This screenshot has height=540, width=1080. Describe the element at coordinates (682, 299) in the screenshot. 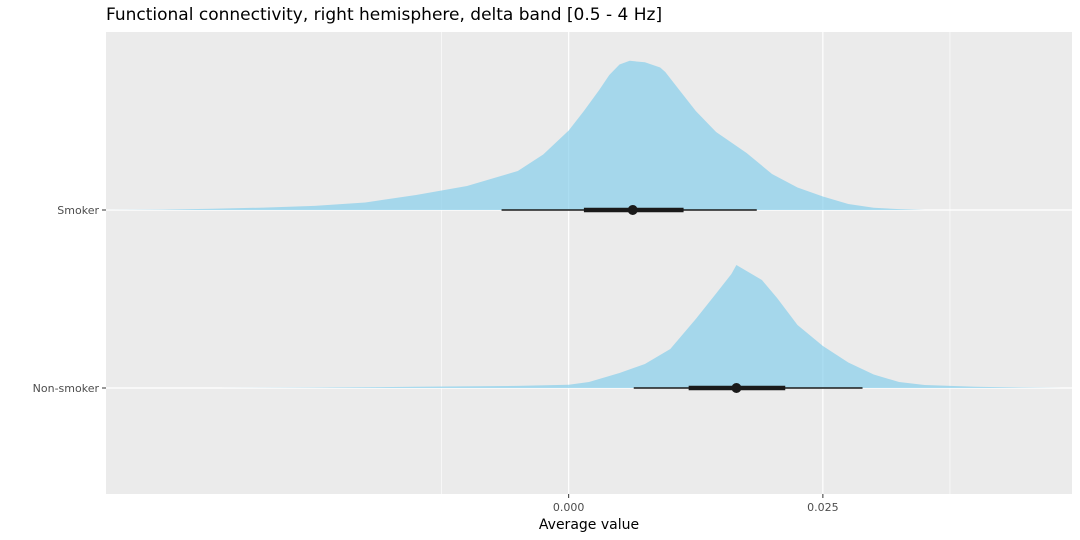

I see `interval-layer` at that location.